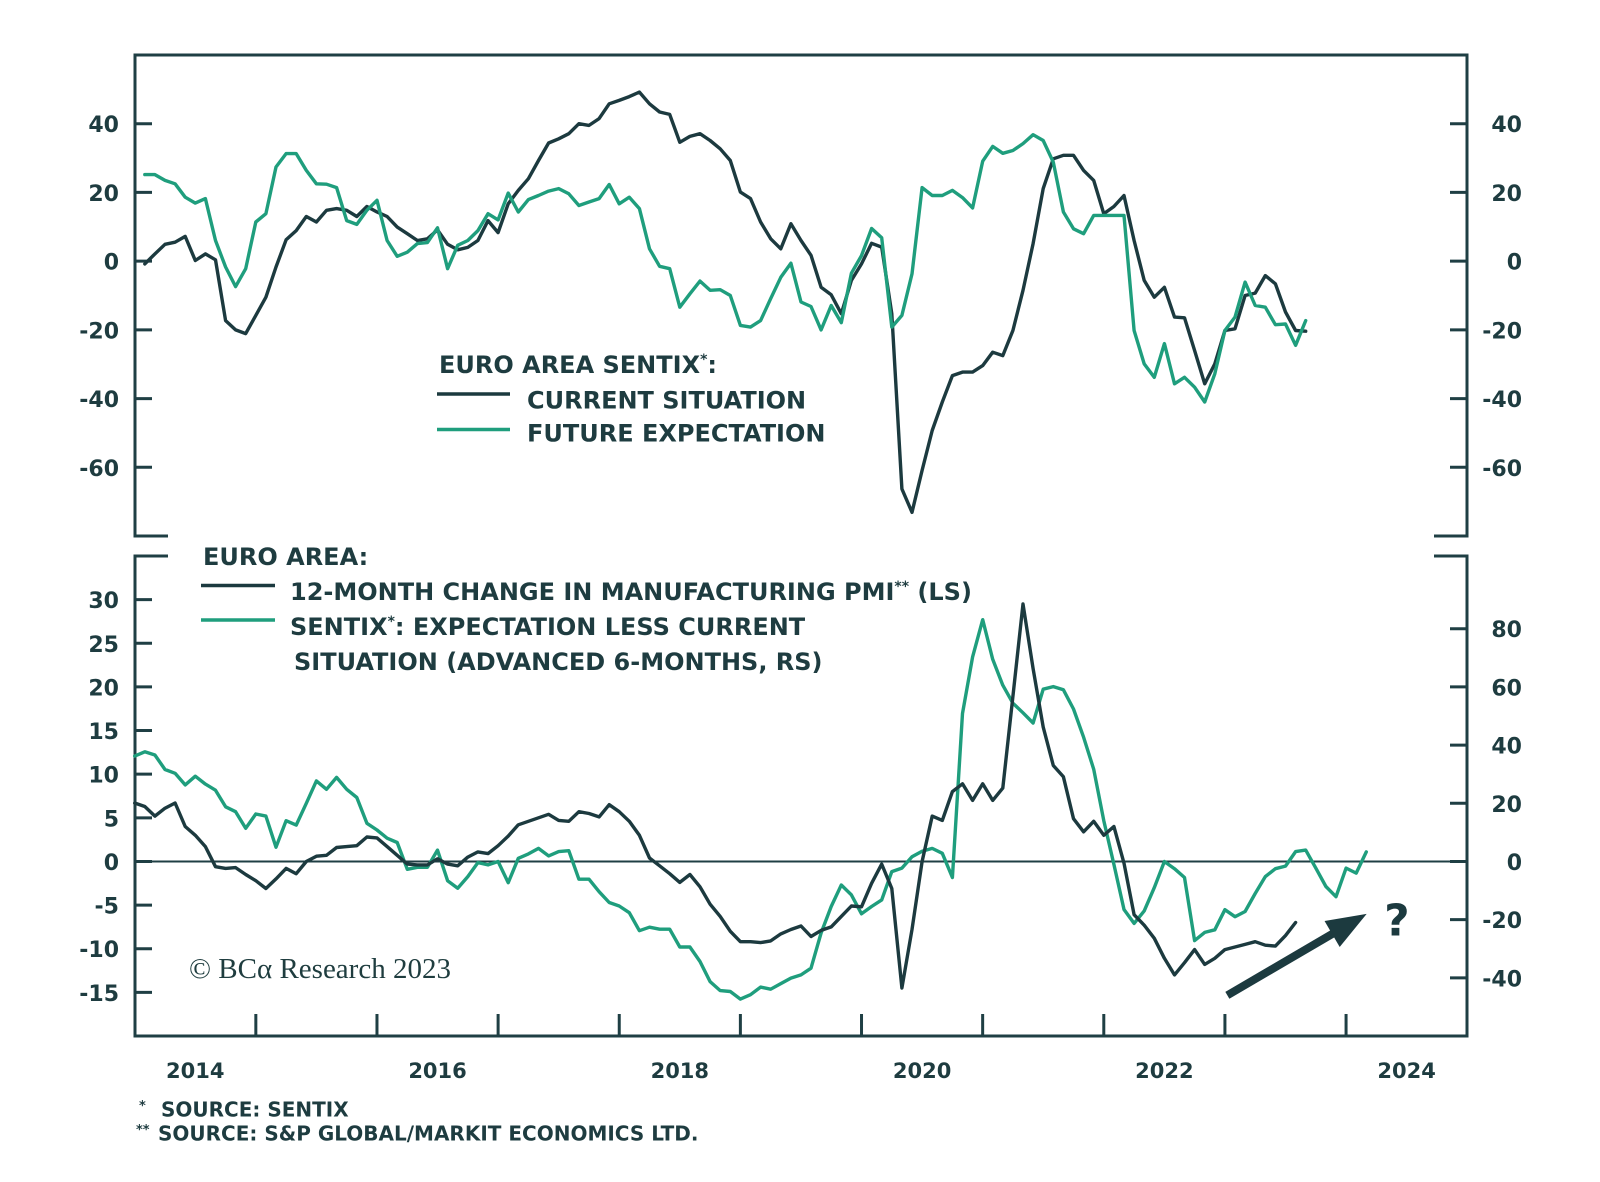 Image resolution: width=1600 pixels, height=1182 pixels. What do you see at coordinates (255, 1110) in the screenshot?
I see `footnote-source-sentix: SOURCE: SENTIX` at bounding box center [255, 1110].